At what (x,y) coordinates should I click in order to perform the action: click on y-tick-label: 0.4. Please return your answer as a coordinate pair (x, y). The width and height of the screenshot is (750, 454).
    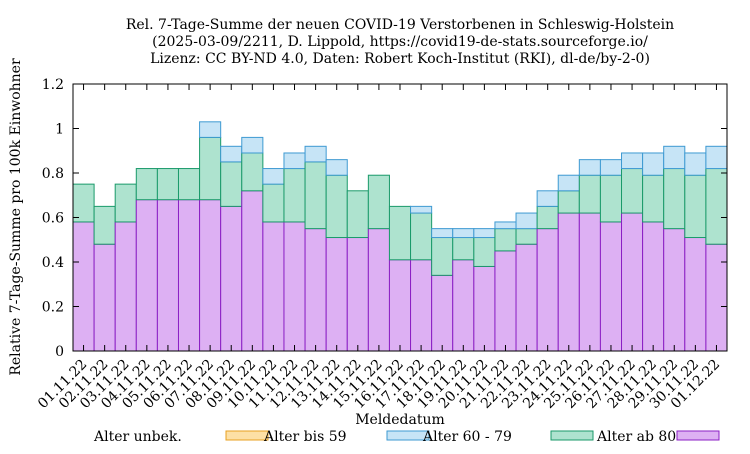
    Looking at the image, I should click on (53, 263).